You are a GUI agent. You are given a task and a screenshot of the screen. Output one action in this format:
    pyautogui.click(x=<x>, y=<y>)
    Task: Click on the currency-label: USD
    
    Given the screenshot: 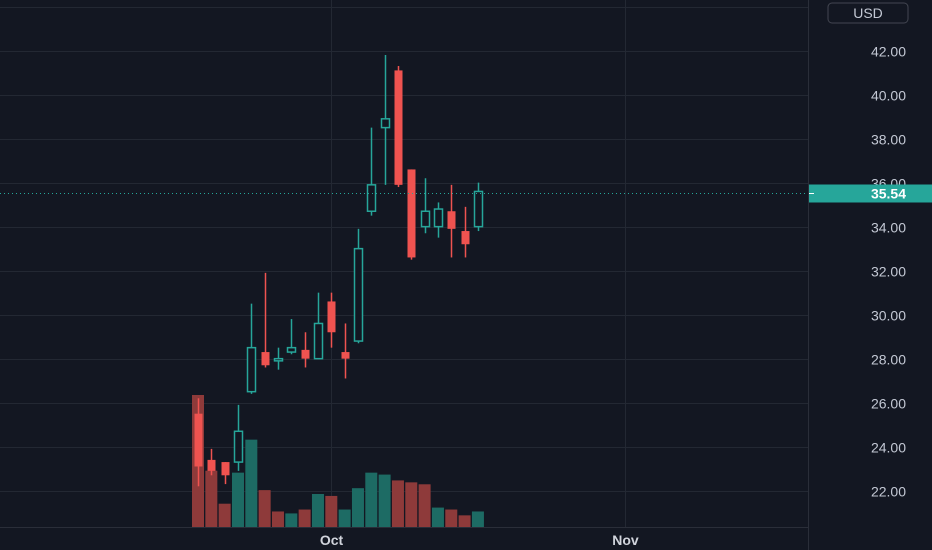 What is the action you would take?
    pyautogui.click(x=868, y=13)
    